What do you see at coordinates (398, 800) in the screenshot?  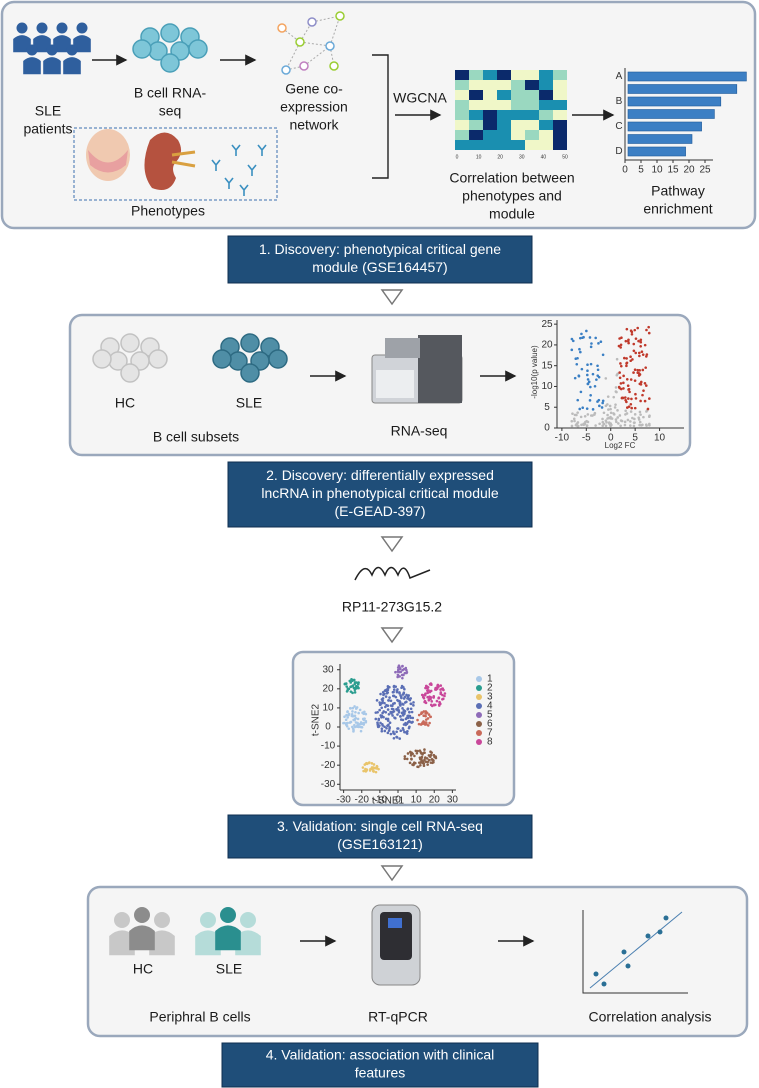 I see `x-tick-label: 0` at bounding box center [398, 800].